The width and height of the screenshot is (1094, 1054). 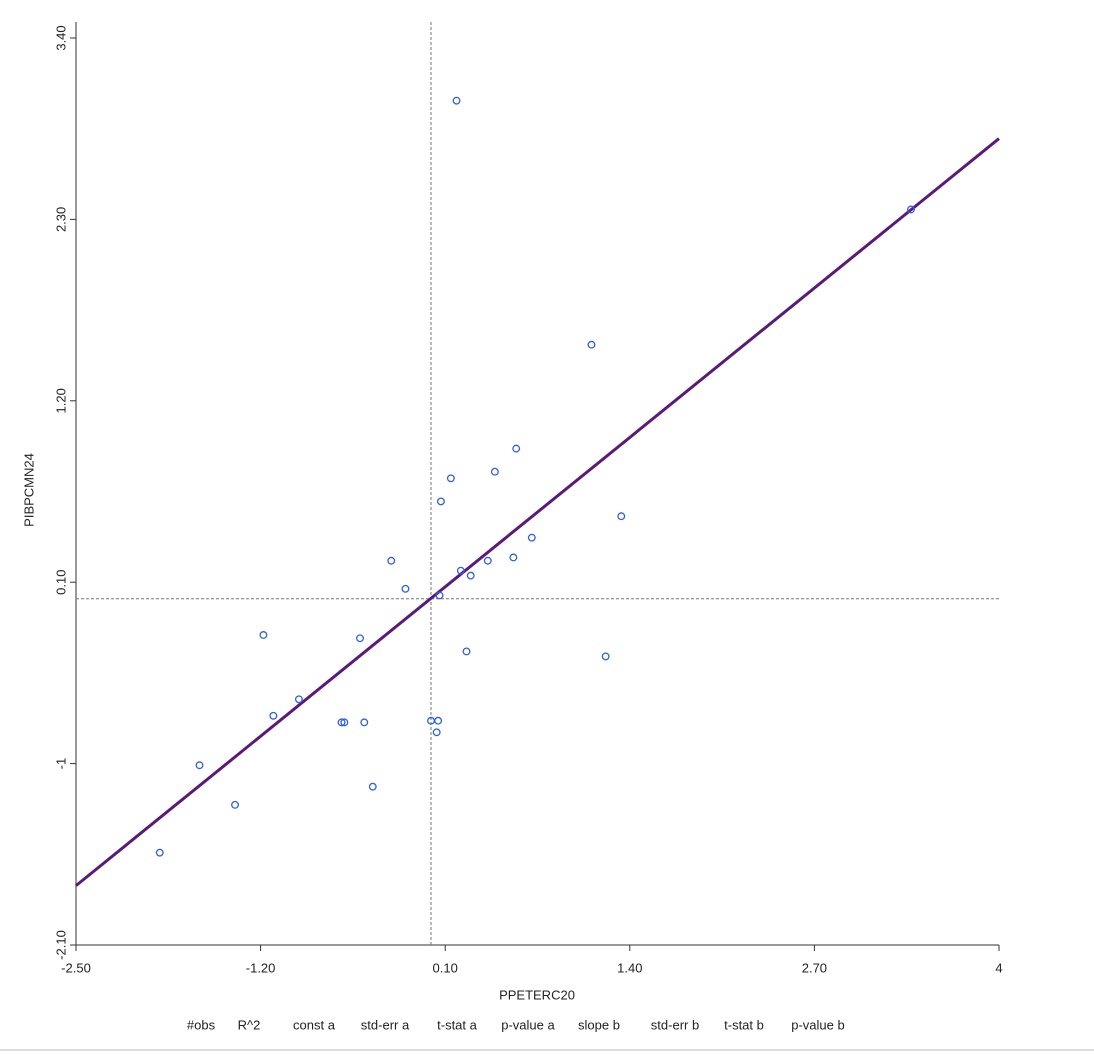 I want to click on table-header: std-err b, so click(x=675, y=1024).